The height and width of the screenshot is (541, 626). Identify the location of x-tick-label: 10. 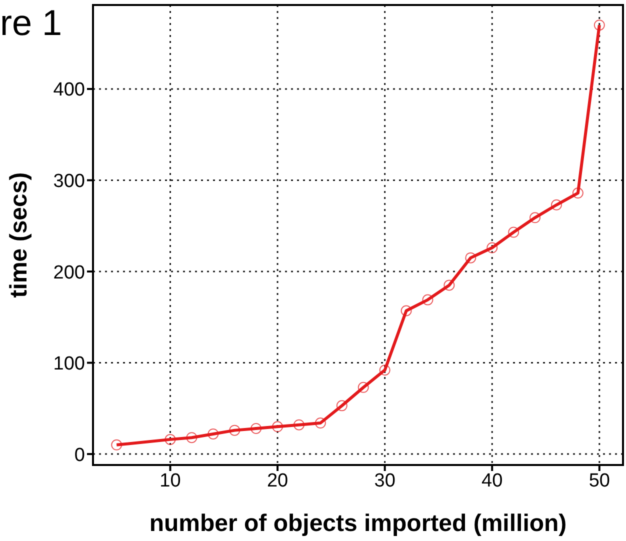
(170, 481).